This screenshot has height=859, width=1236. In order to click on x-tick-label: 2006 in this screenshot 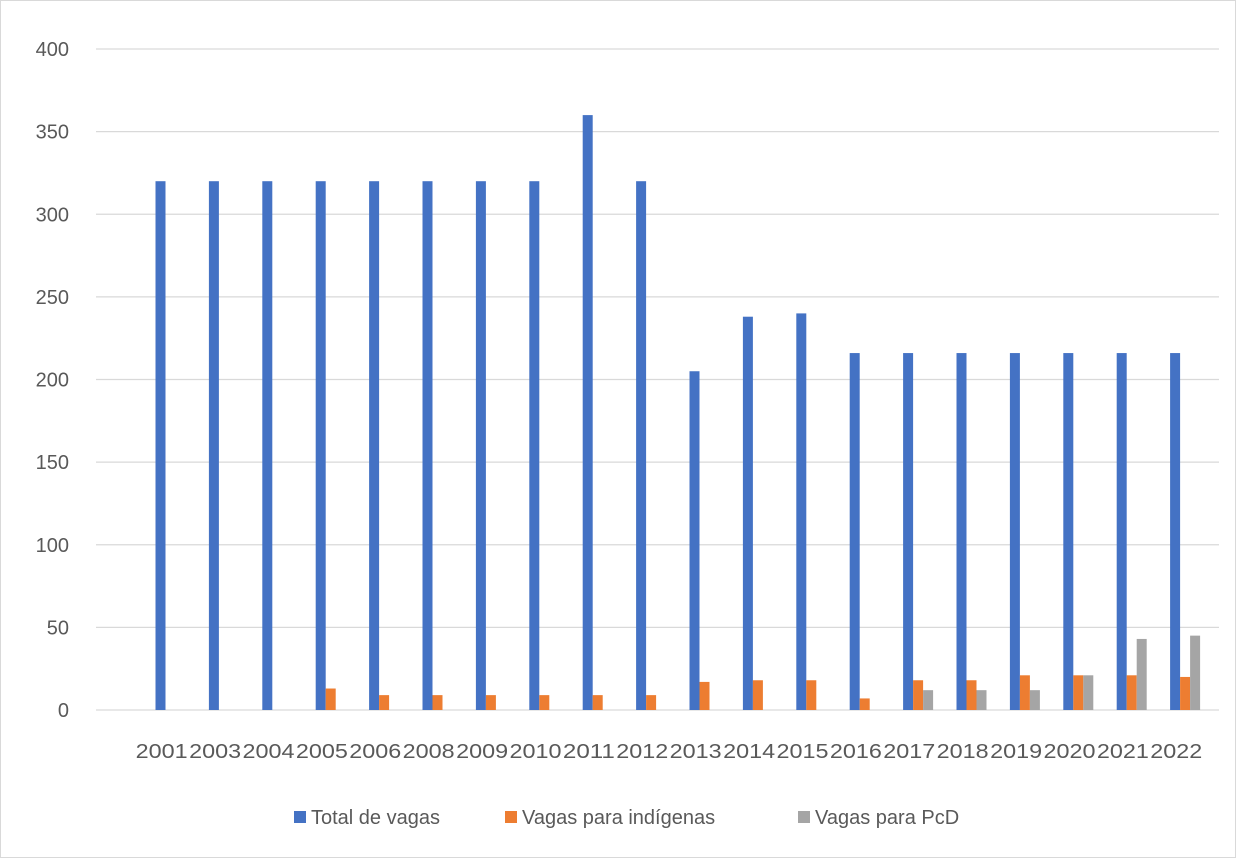, I will do `click(375, 752)`.